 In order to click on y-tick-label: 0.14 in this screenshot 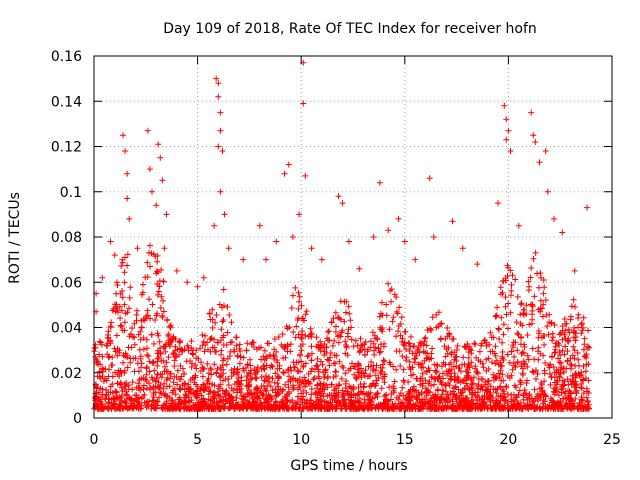, I will do `click(66, 102)`.